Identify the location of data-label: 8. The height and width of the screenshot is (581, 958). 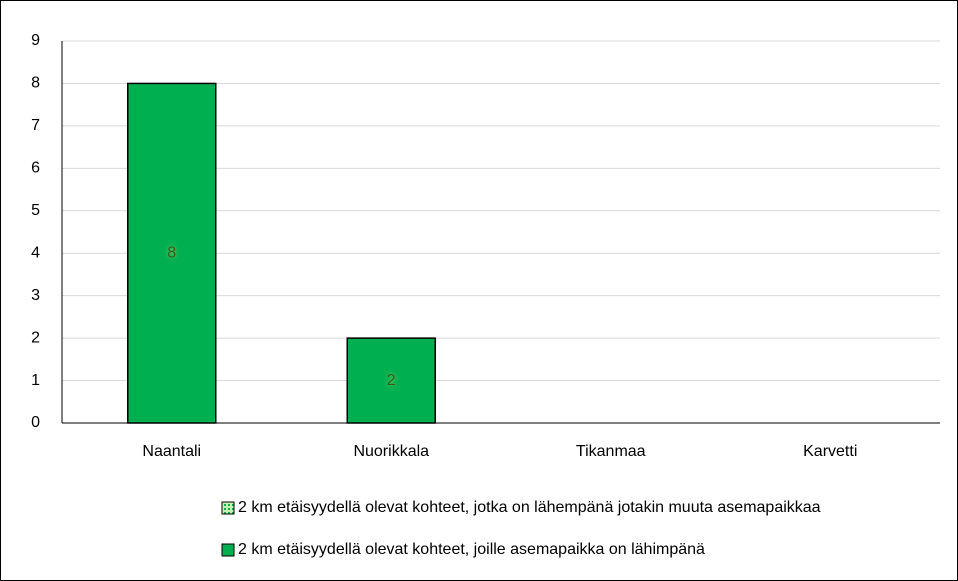
(171, 252).